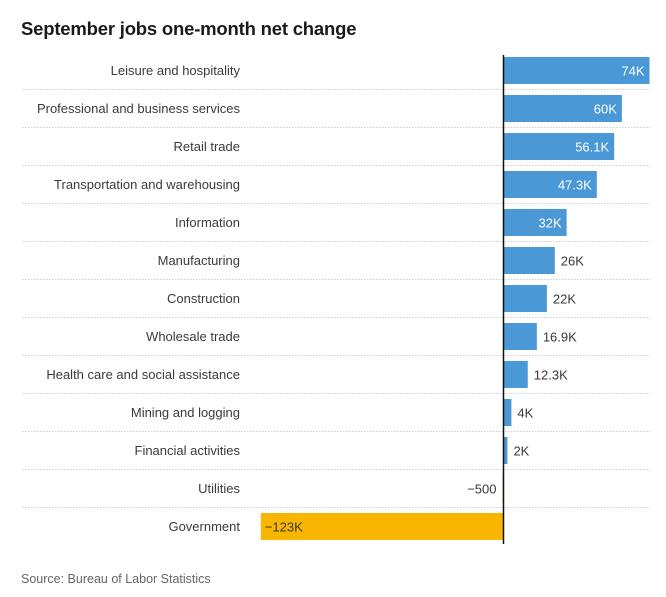 This screenshot has height=597, width=666. What do you see at coordinates (207, 222) in the screenshot?
I see `category-label: Information` at bounding box center [207, 222].